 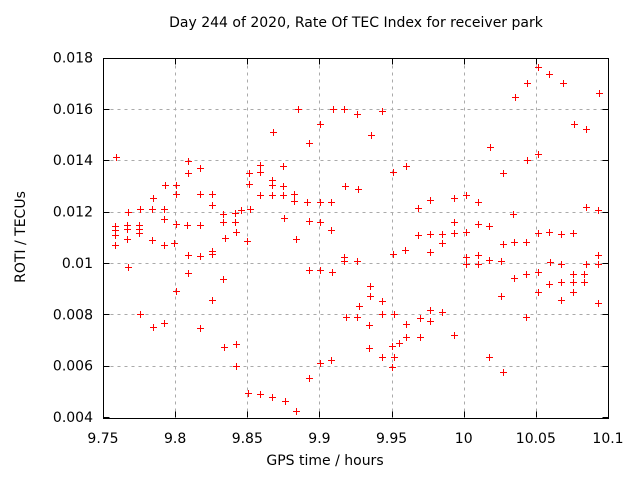 What do you see at coordinates (102, 439) in the screenshot?
I see `x-tick-label: 9.75` at bounding box center [102, 439].